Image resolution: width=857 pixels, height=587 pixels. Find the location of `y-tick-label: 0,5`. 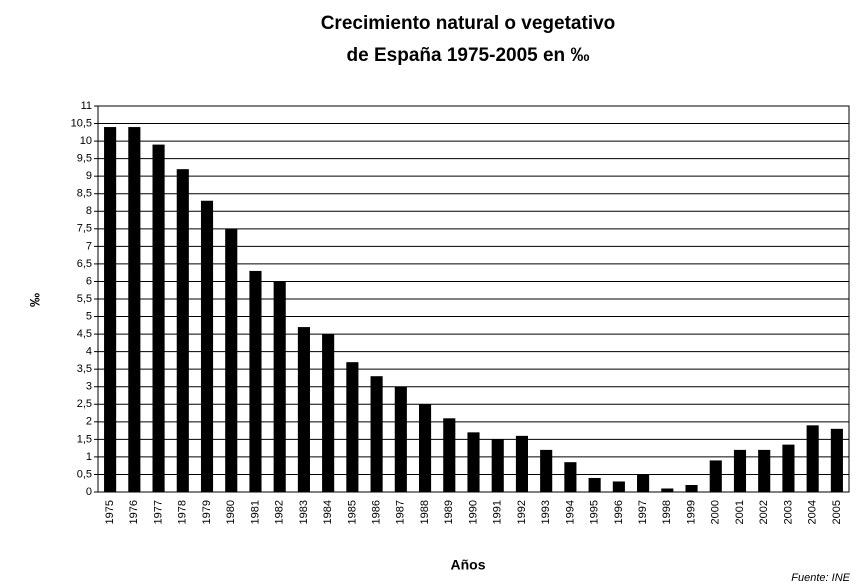

y-tick-label: 0,5 is located at coordinates (84, 474).